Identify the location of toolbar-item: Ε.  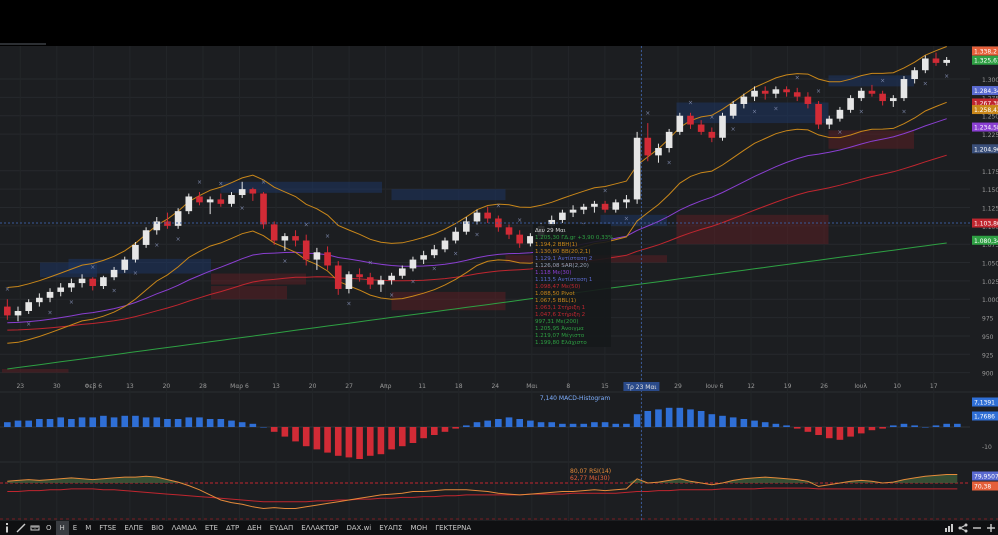
(75, 528).